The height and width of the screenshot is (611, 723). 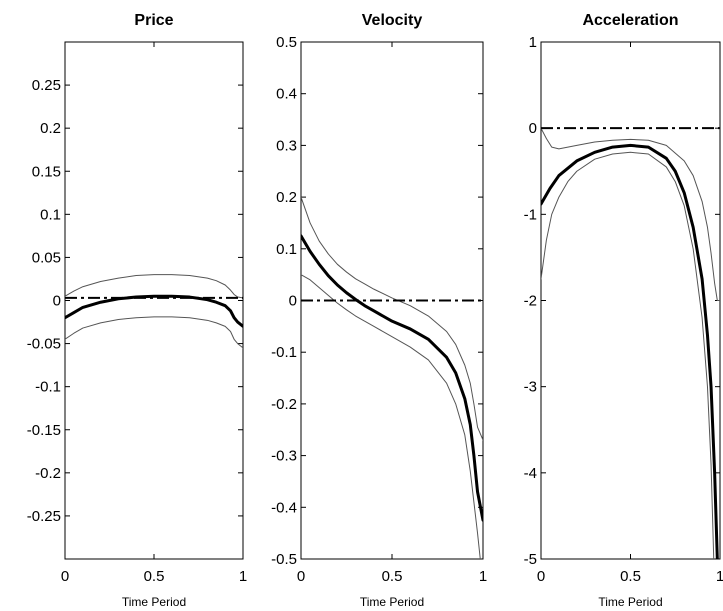 What do you see at coordinates (46, 257) in the screenshot?
I see `y-tick-label-0-4: 0.05` at bounding box center [46, 257].